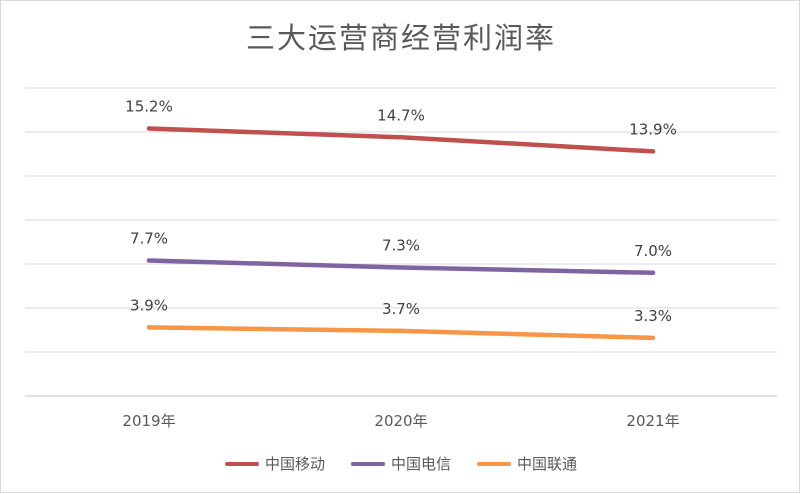 This screenshot has width=800, height=494. I want to click on legend-item-china-mobile: 中国移动, so click(274, 463).